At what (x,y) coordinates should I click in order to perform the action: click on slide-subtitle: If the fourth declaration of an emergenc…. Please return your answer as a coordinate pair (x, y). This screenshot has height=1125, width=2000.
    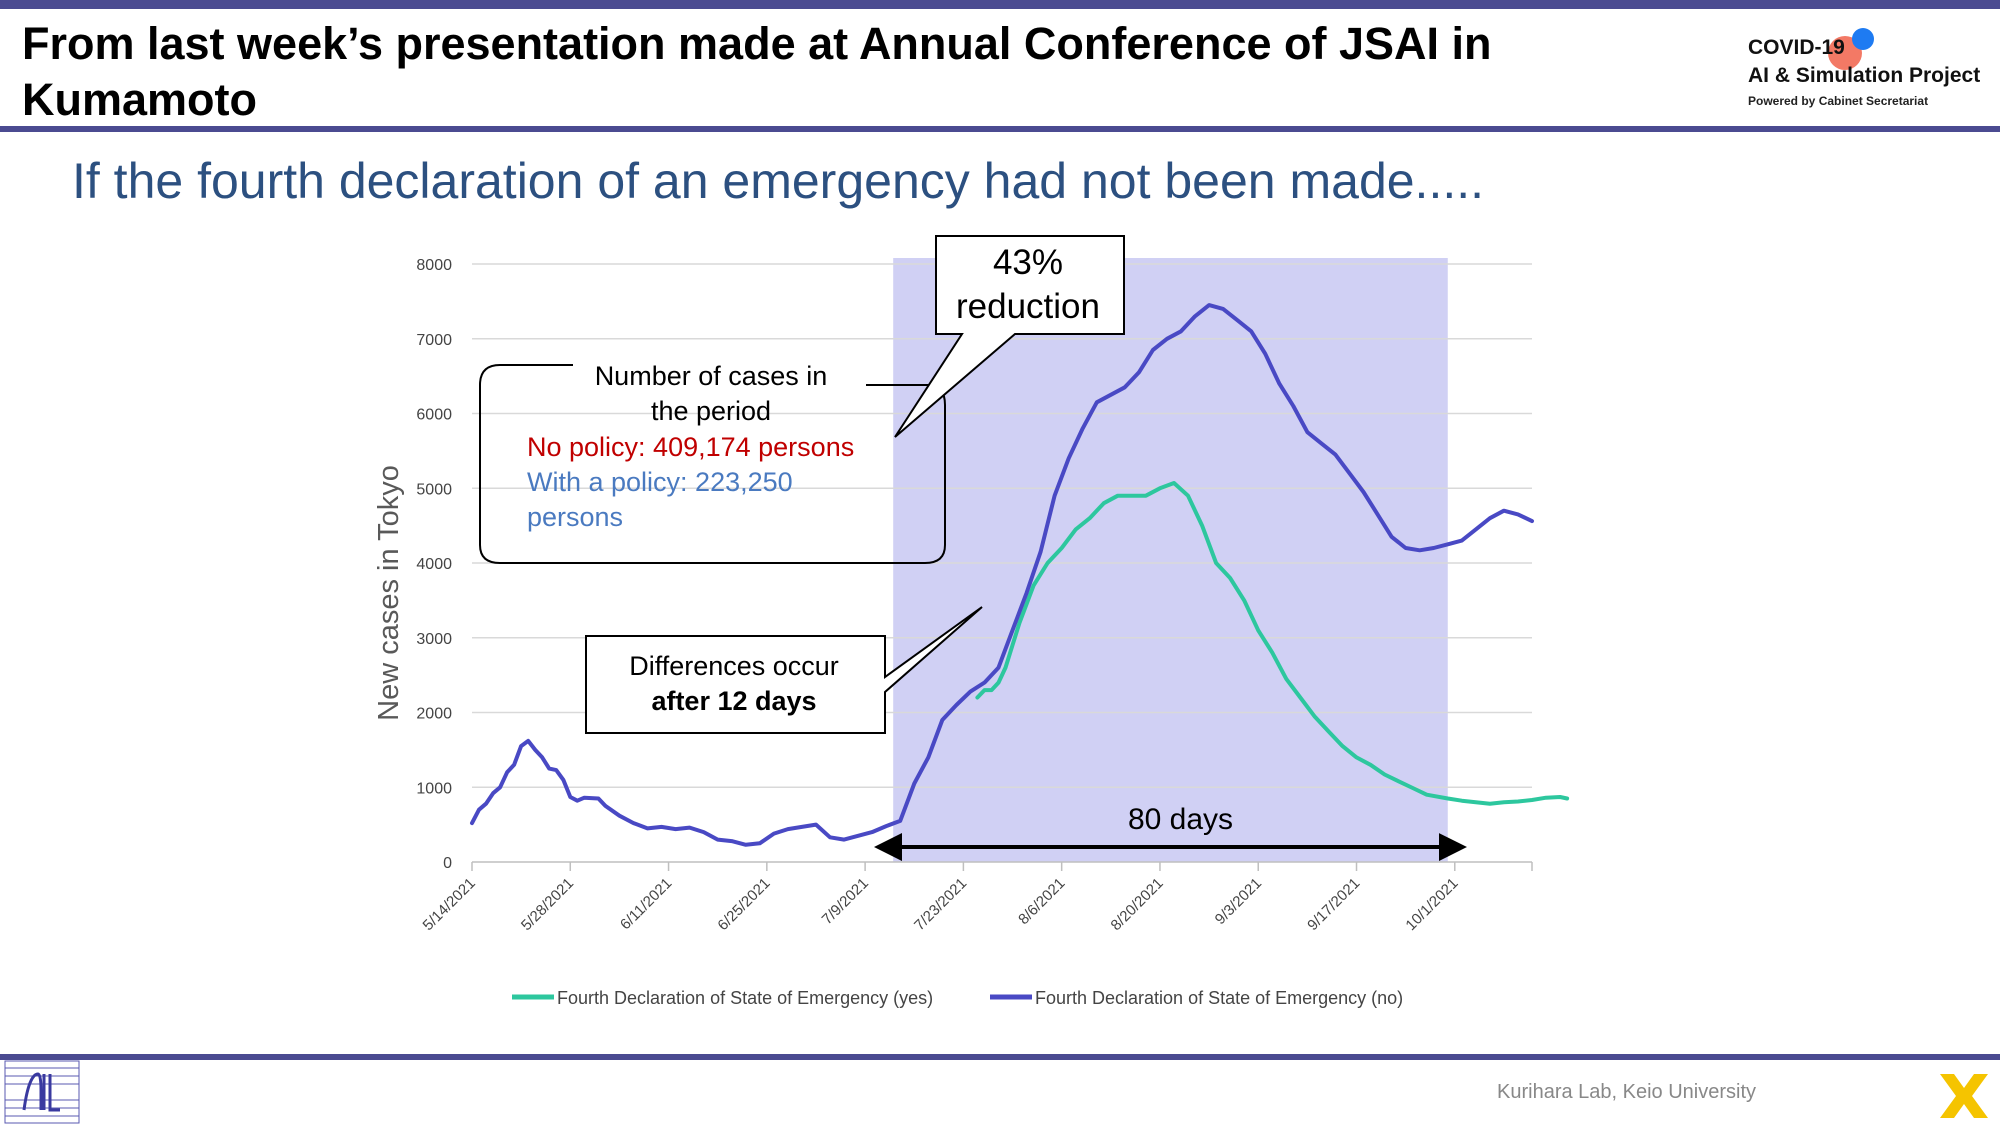
    Looking at the image, I should click on (778, 181).